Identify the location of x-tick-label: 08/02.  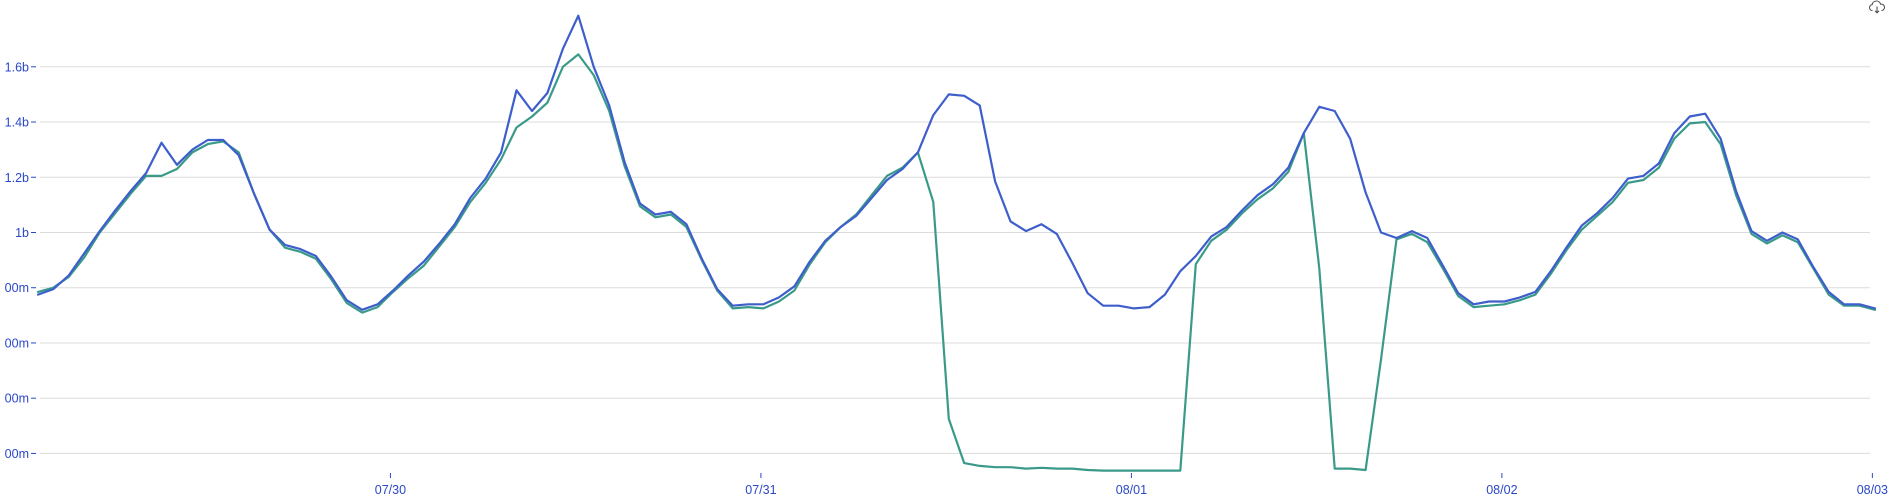
(1501, 490).